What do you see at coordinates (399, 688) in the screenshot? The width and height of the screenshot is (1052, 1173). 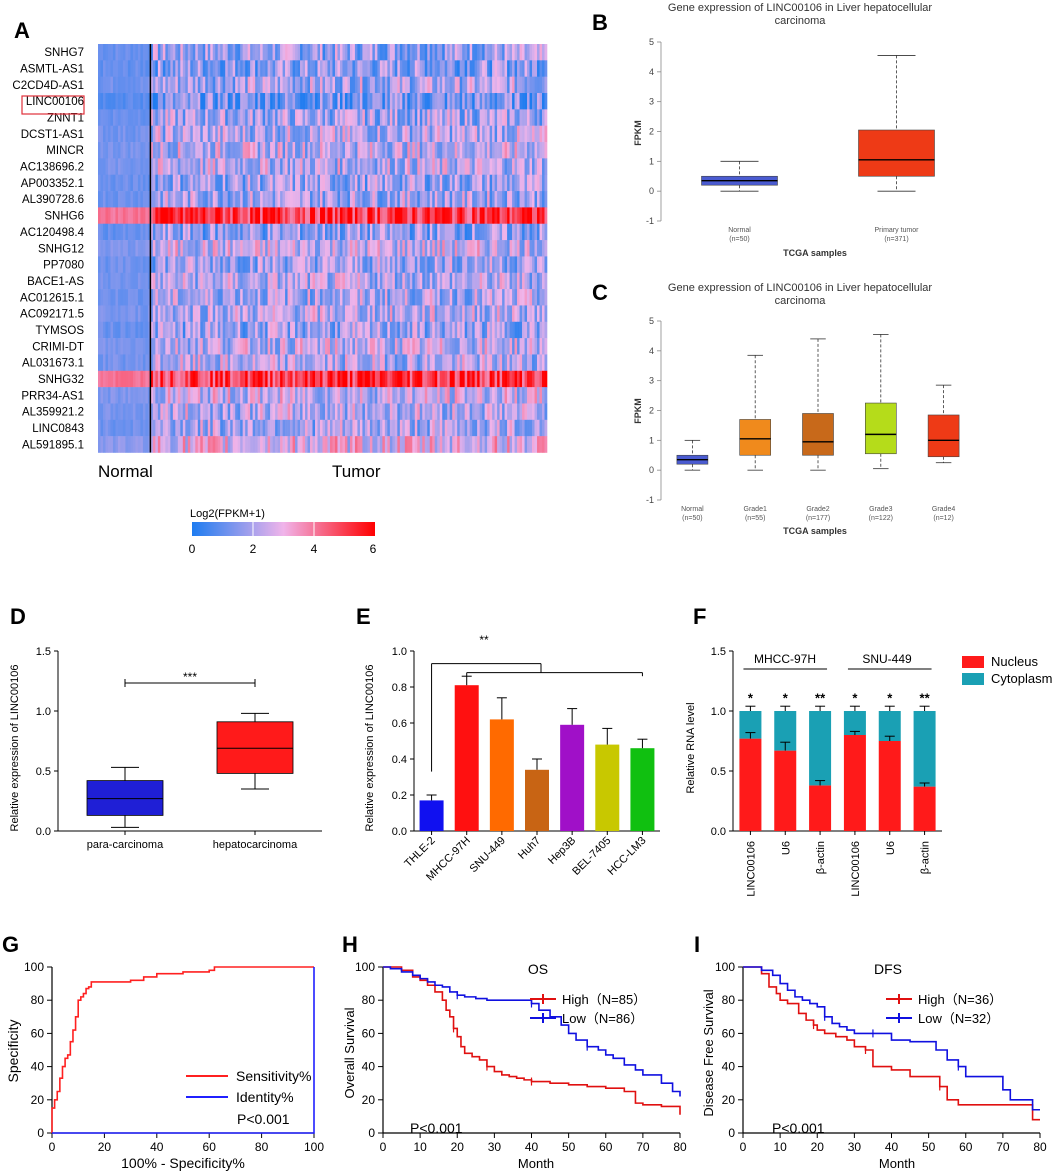 I see `y-tick-label: 0.8` at bounding box center [399, 688].